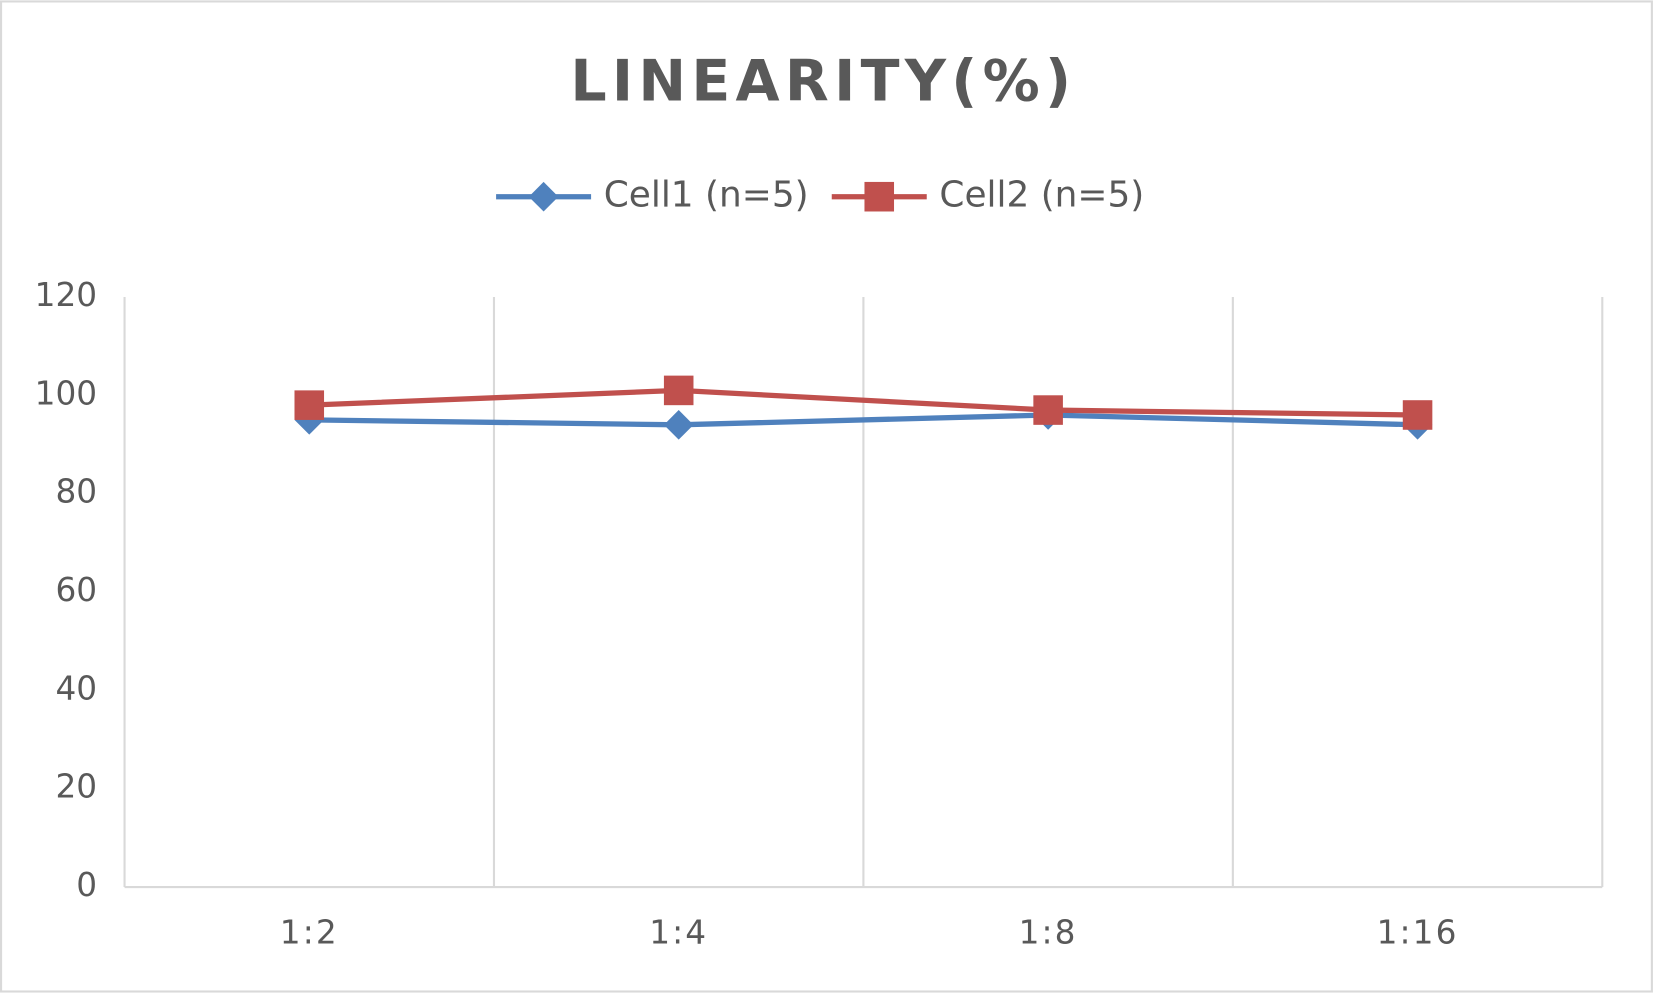  I want to click on legend-label: Cell2 (n=5), so click(1041, 195).